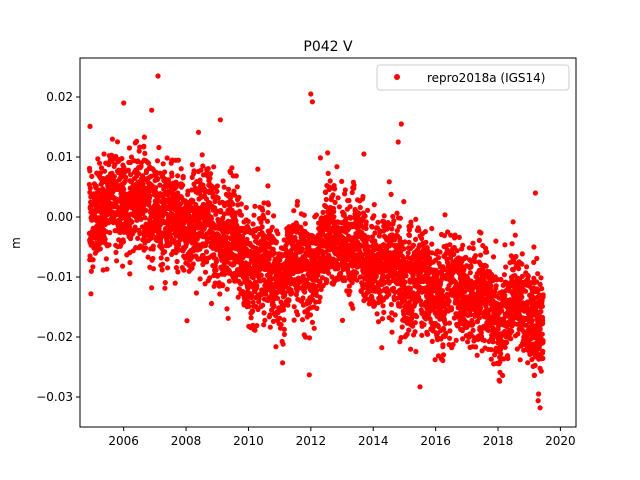 The width and height of the screenshot is (640, 480). Describe the element at coordinates (328, 47) in the screenshot. I see `chart-title: P042 V` at that location.